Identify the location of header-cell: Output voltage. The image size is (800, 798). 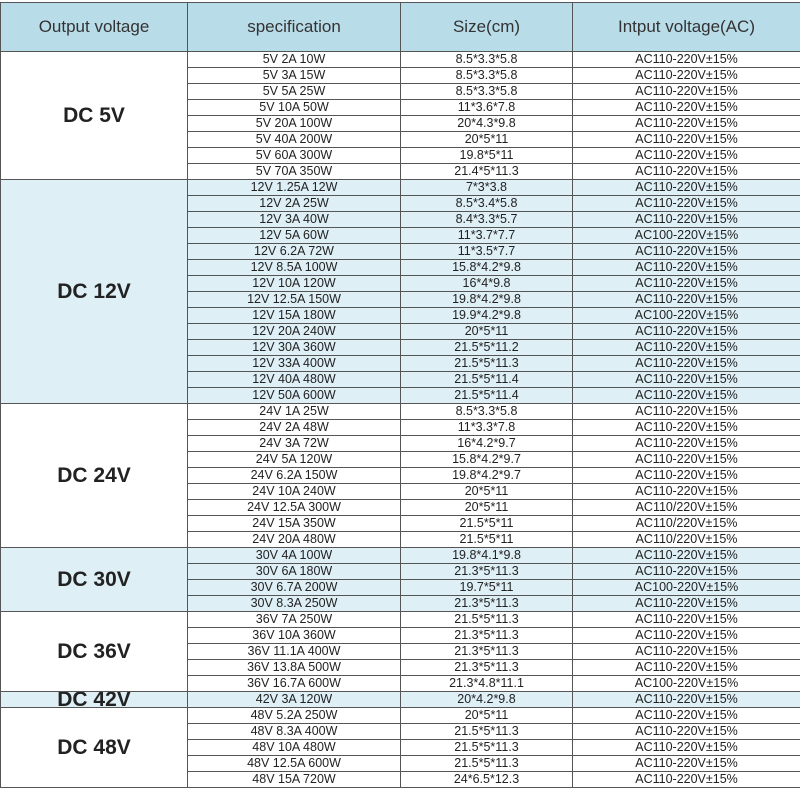
(94, 27).